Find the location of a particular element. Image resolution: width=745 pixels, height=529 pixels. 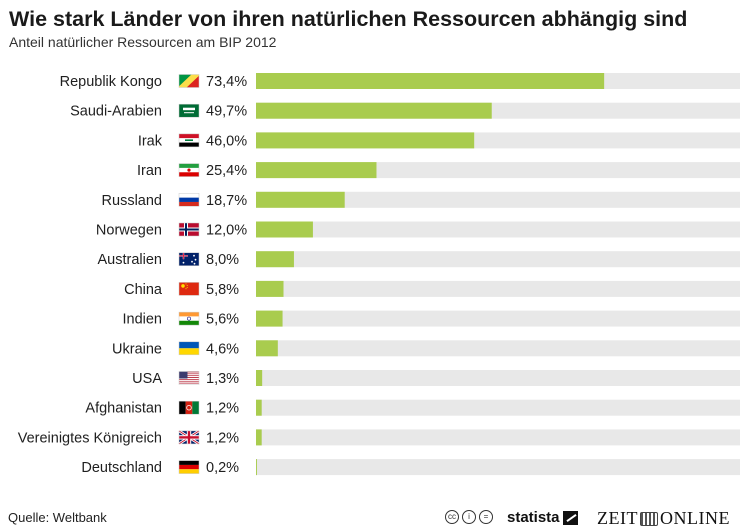

online-wordmark: ONLINE is located at coordinates (694, 518).